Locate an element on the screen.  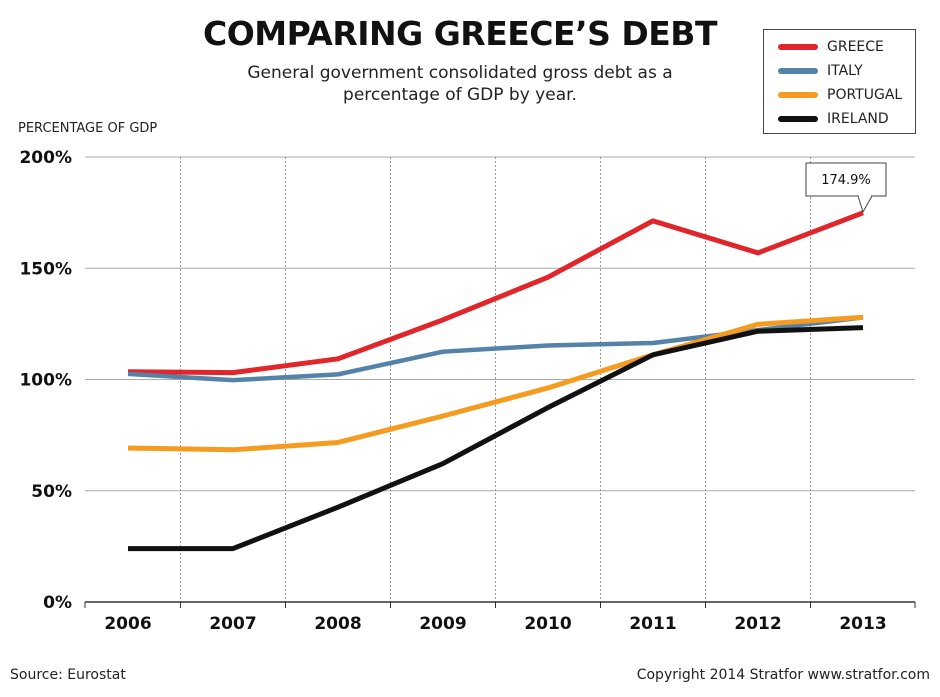
legend-swatch-italy is located at coordinates (798, 71).